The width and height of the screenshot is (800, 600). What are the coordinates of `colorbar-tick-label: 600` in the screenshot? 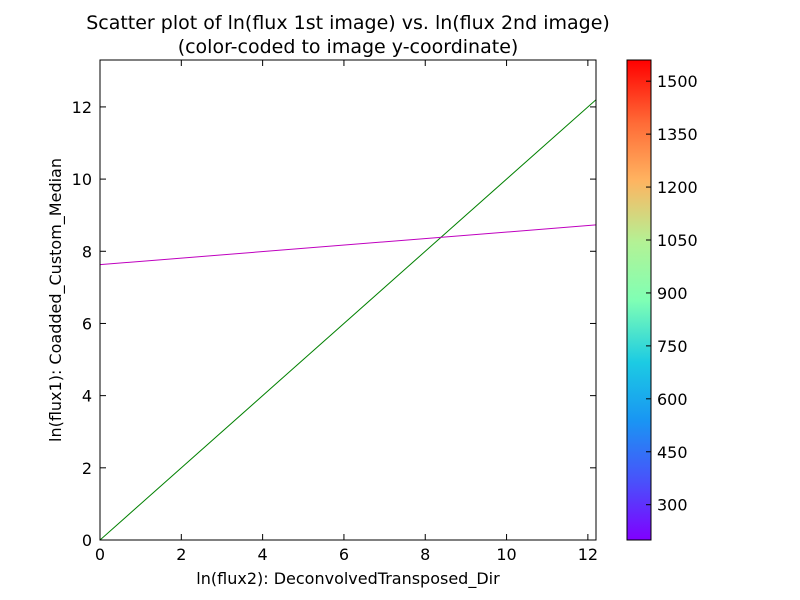 It's located at (672, 399).